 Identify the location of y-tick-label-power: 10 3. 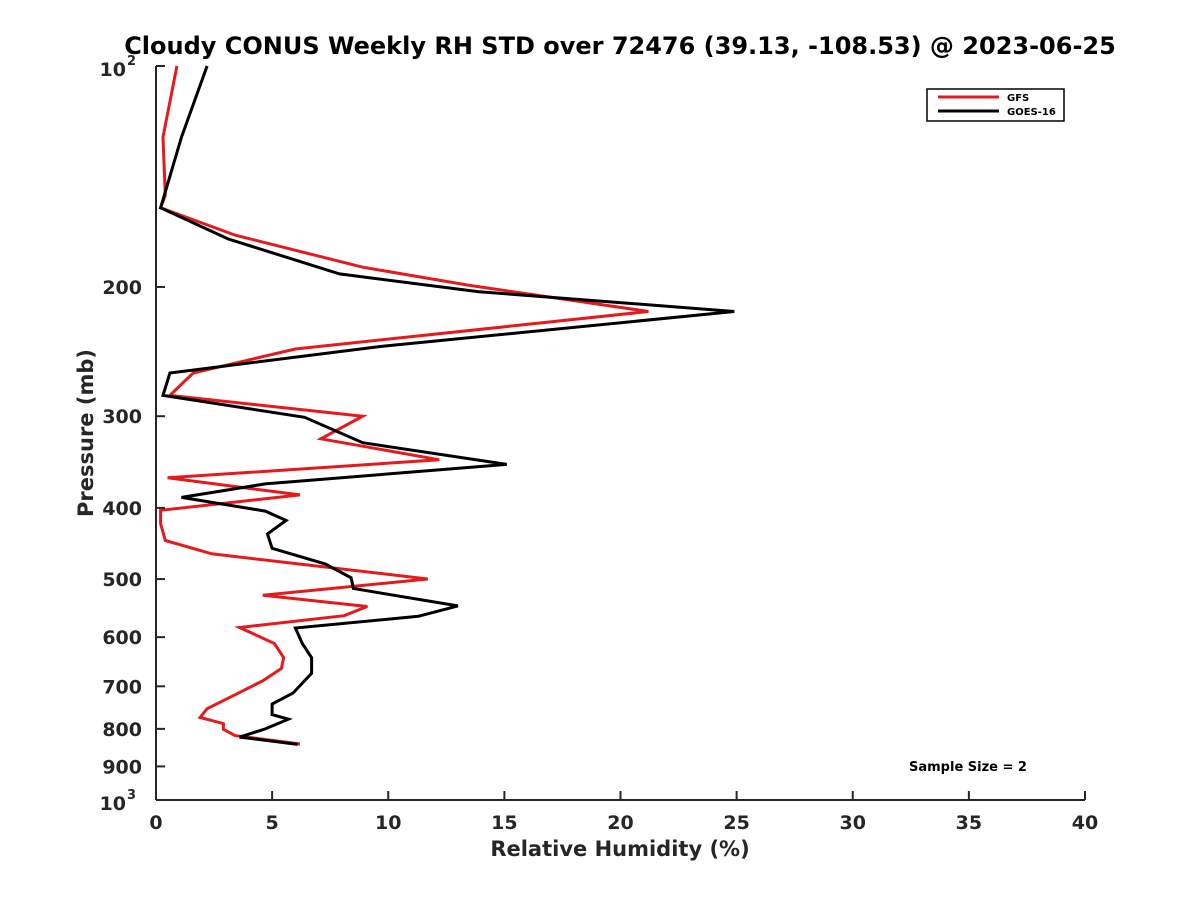
(118, 801).